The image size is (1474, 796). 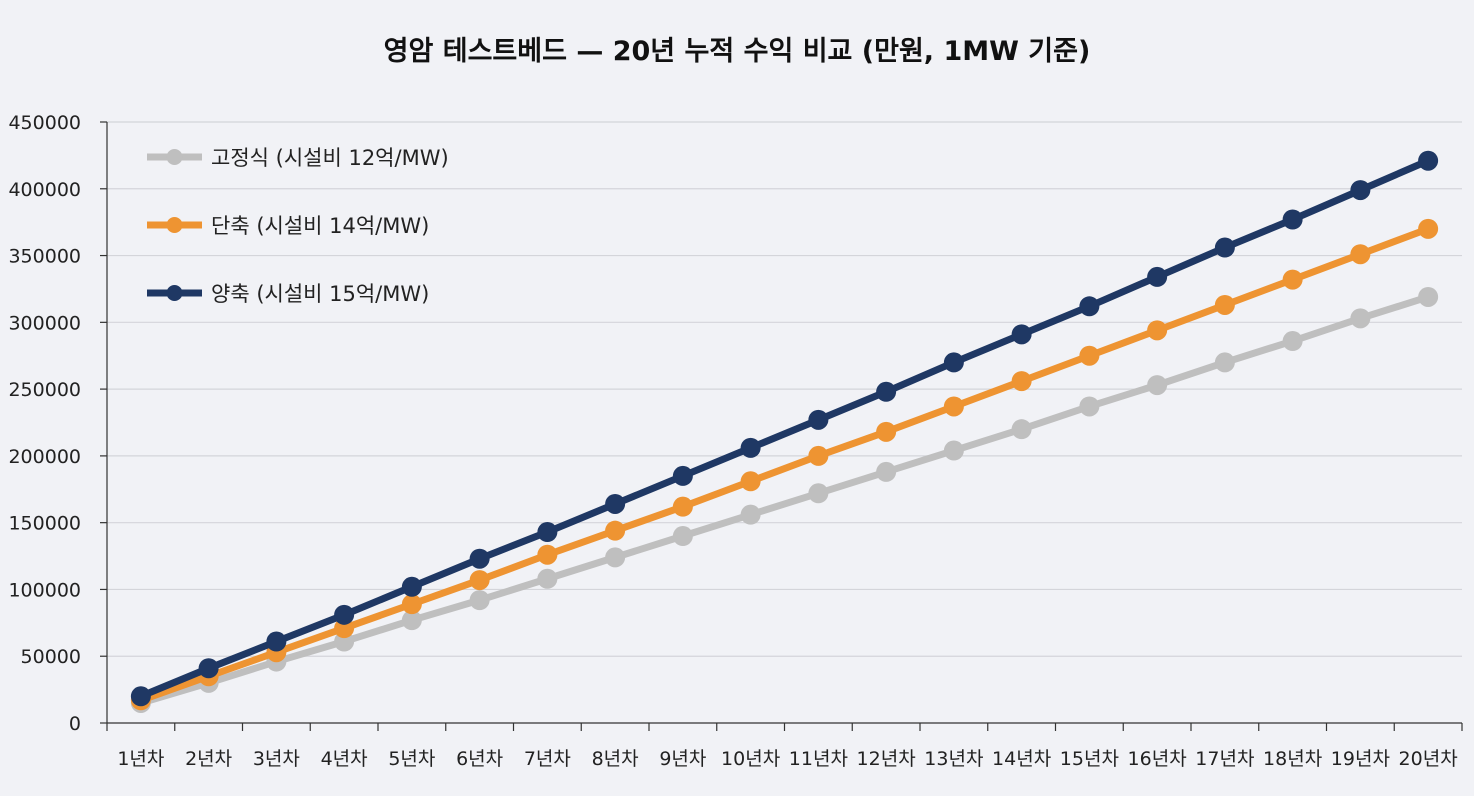 What do you see at coordinates (479, 759) in the screenshot?
I see `x-tick-label: 6년차` at bounding box center [479, 759].